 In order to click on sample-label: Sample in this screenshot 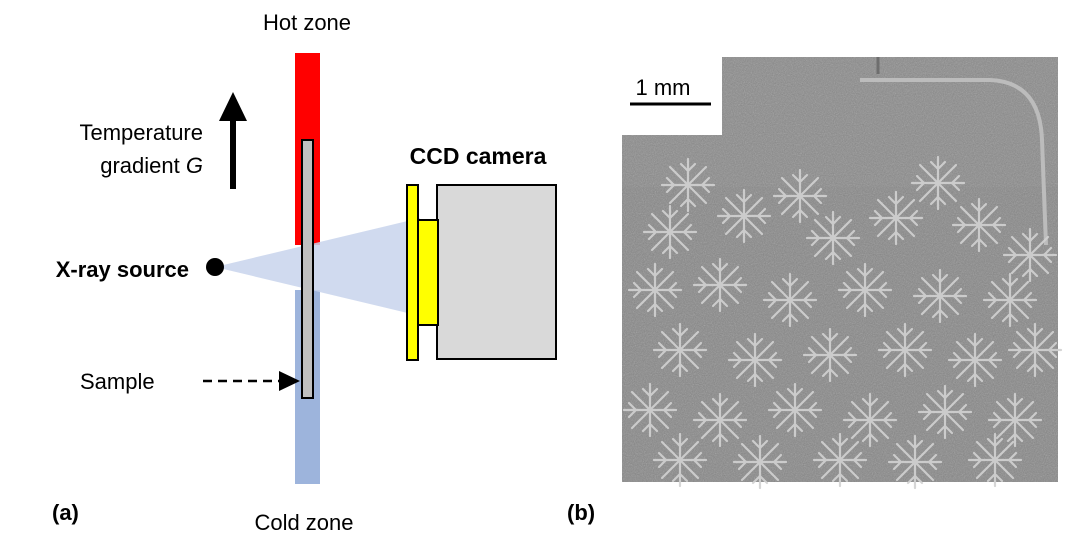, I will do `click(117, 381)`.